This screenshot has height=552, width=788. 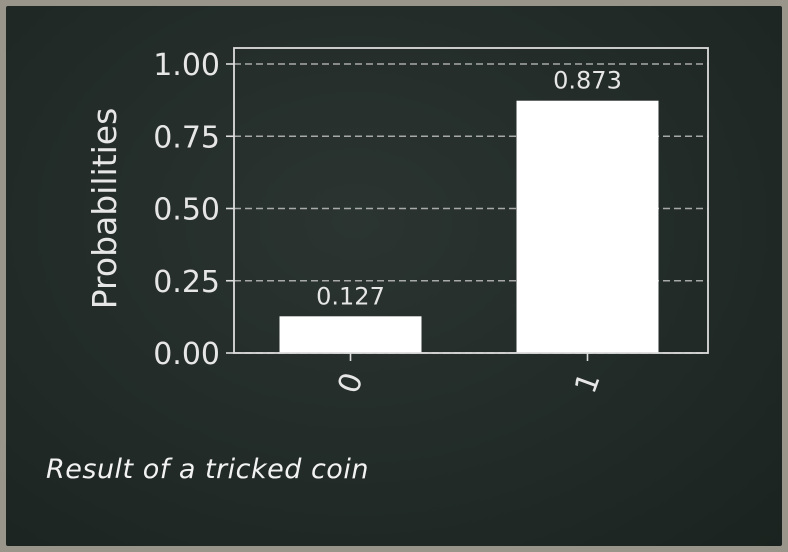 I want to click on ytick-label-0: 0.00, so click(x=186, y=354).